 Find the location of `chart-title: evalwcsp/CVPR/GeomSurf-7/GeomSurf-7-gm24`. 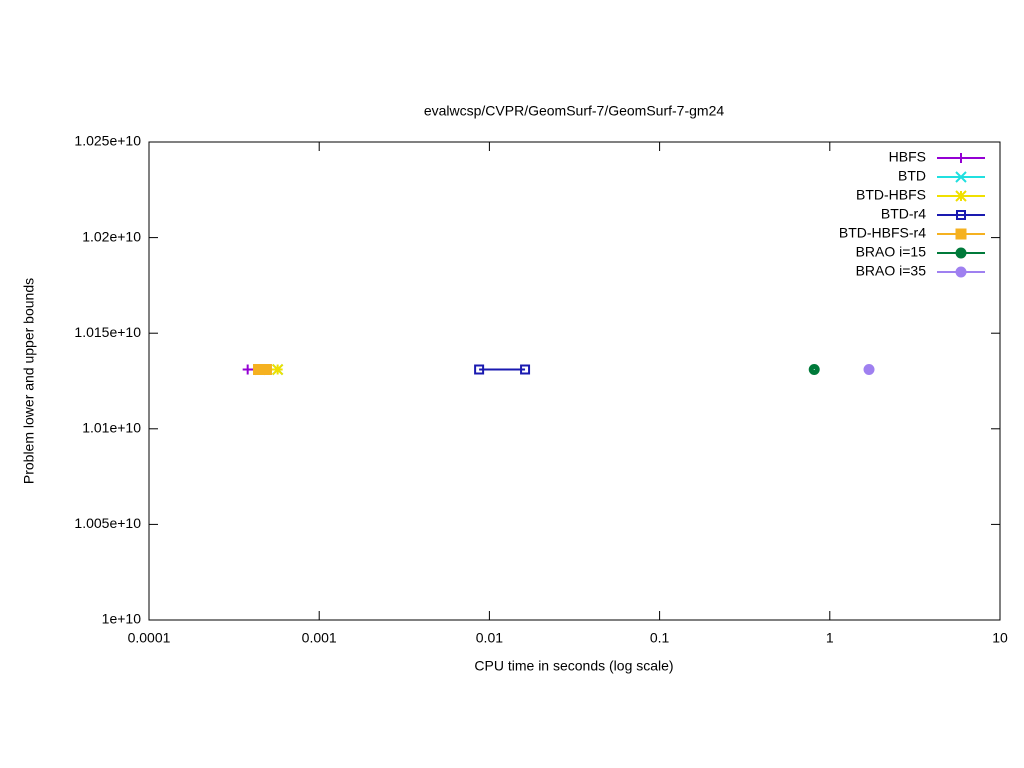

chart-title: evalwcsp/CVPR/GeomSurf-7/GeomSurf-7-gm24 is located at coordinates (574, 111).